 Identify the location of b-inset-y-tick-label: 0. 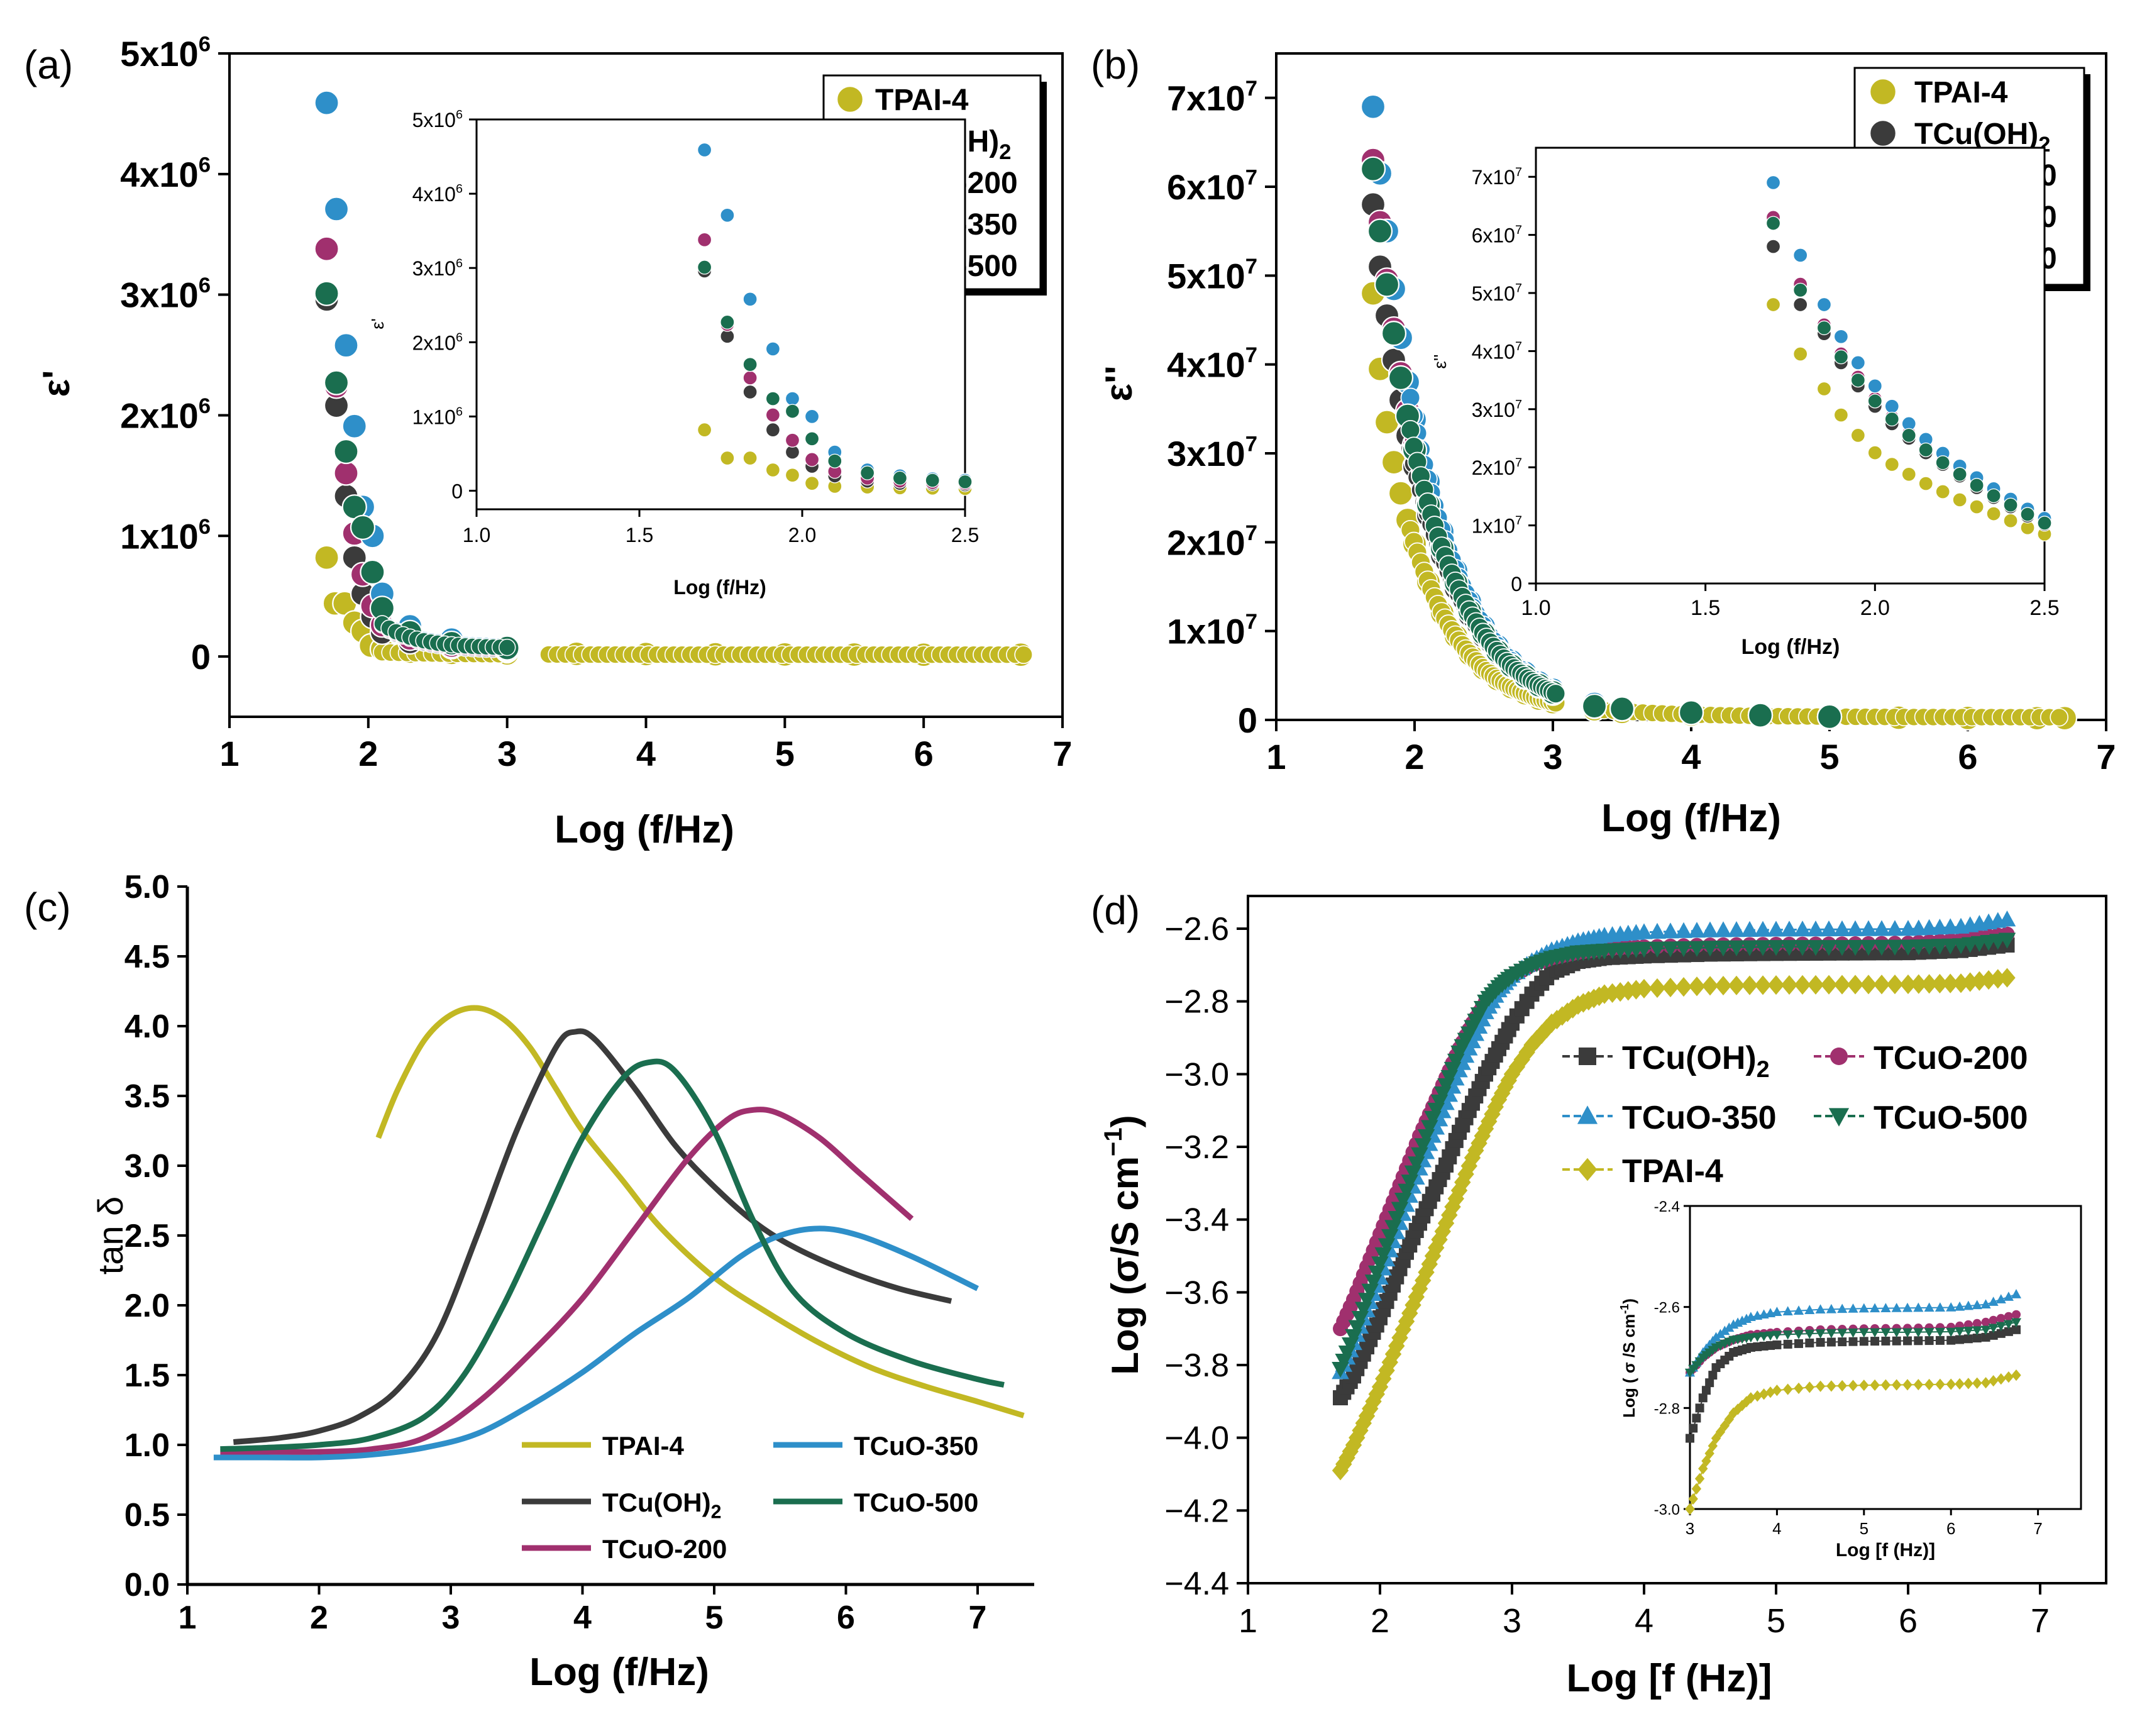
(1516, 584).